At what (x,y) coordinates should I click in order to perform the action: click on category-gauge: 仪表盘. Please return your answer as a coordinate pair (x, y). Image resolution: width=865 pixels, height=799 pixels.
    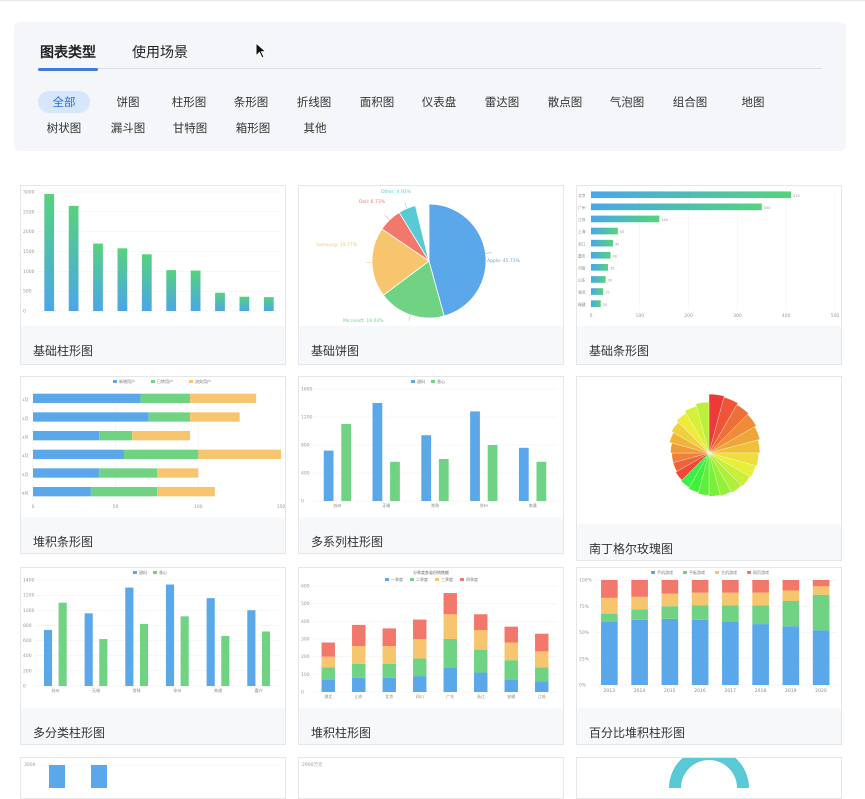
    Looking at the image, I should click on (439, 102).